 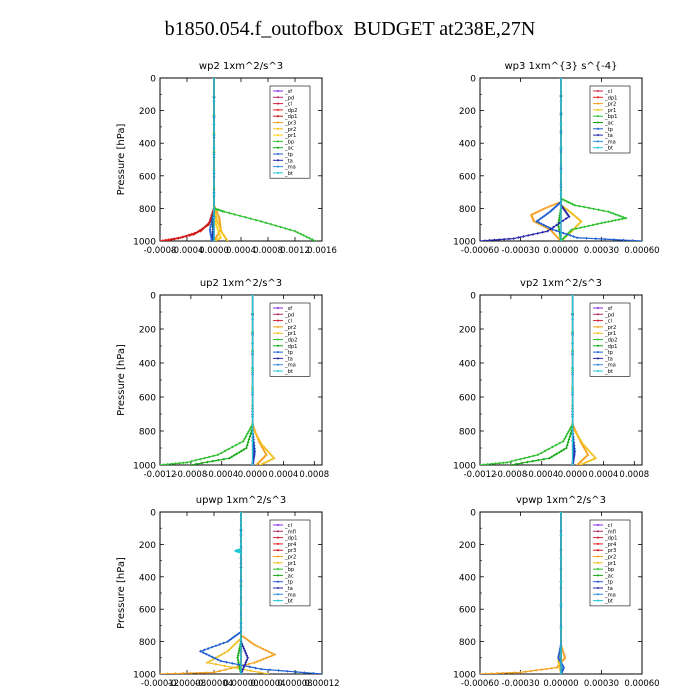 What do you see at coordinates (187, 251) in the screenshot?
I see `x-tick-label: -0.0004` at bounding box center [187, 251].